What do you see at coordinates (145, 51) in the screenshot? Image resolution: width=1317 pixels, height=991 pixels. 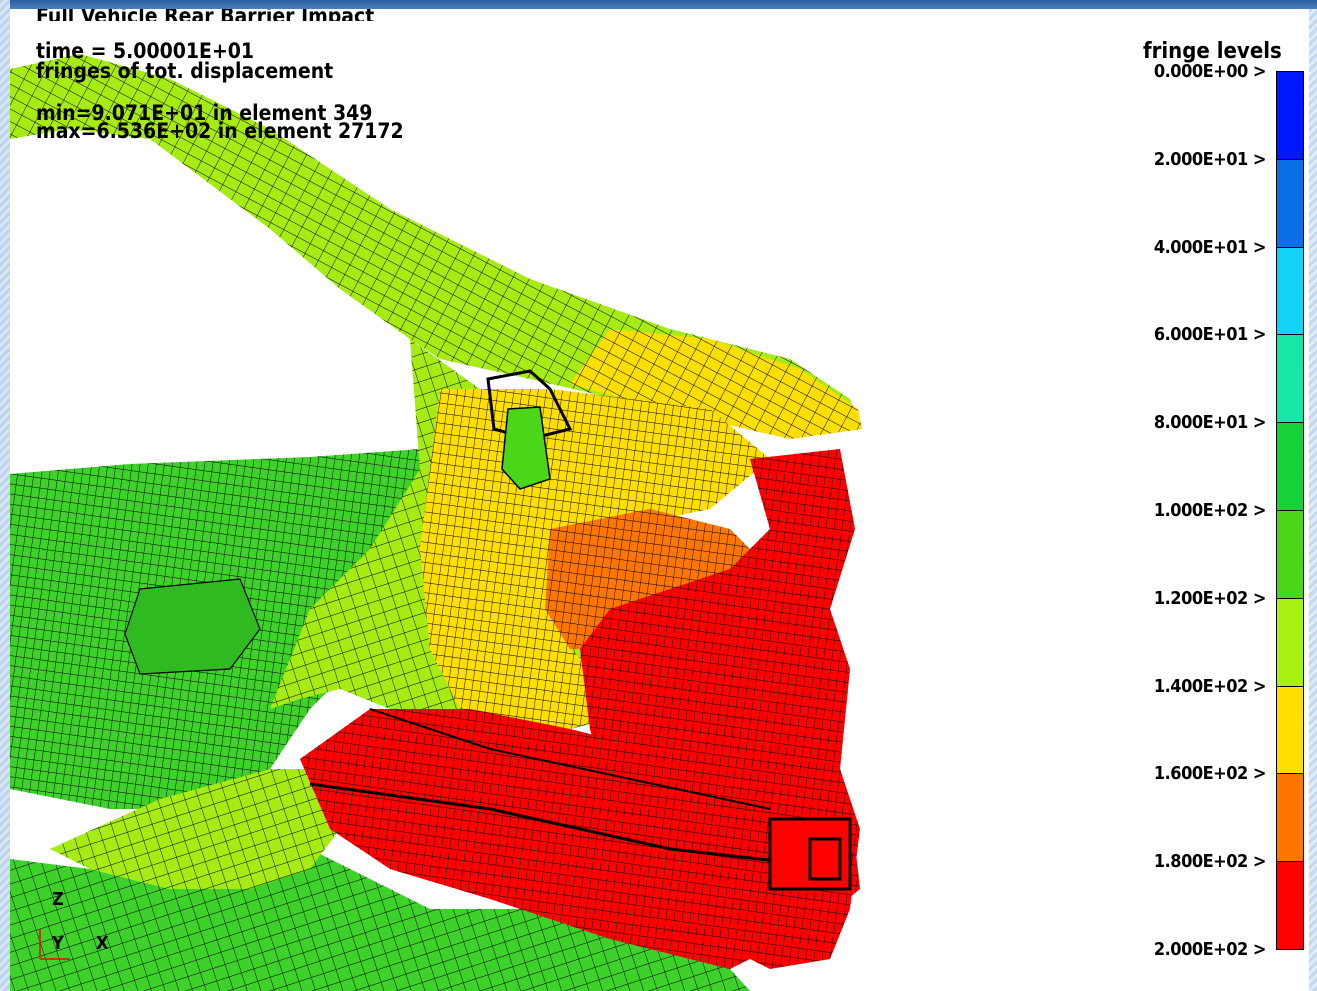 I see `time-readout: time = 5.00001E+01` at bounding box center [145, 51].